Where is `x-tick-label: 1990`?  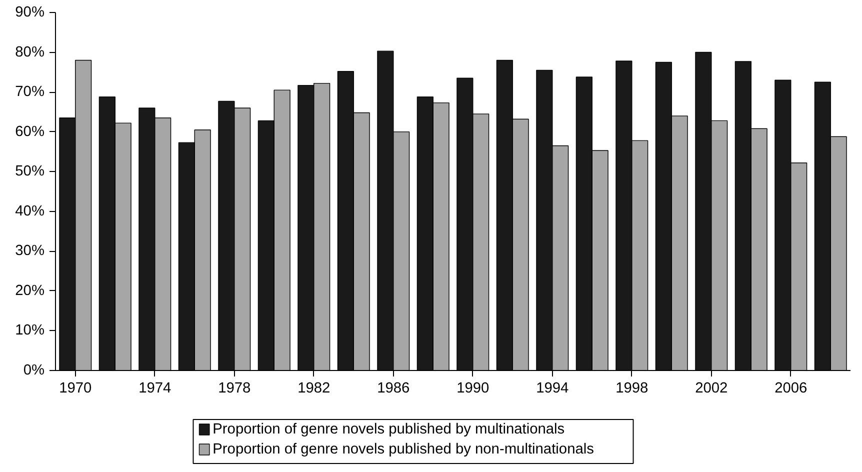
x-tick-label: 1990 is located at coordinates (473, 388).